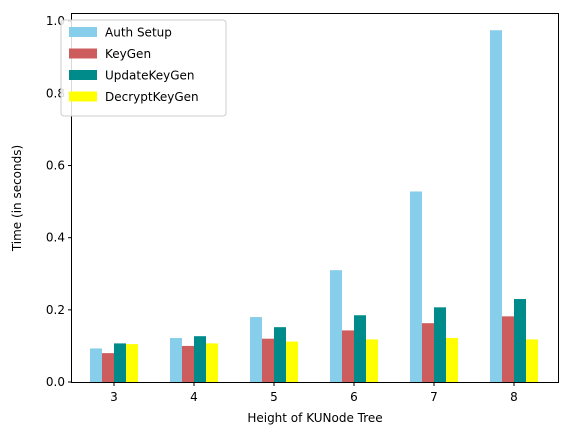 The width and height of the screenshot is (570, 436). What do you see at coordinates (55, 238) in the screenshot?
I see `y-tick-label: 0.4` at bounding box center [55, 238].